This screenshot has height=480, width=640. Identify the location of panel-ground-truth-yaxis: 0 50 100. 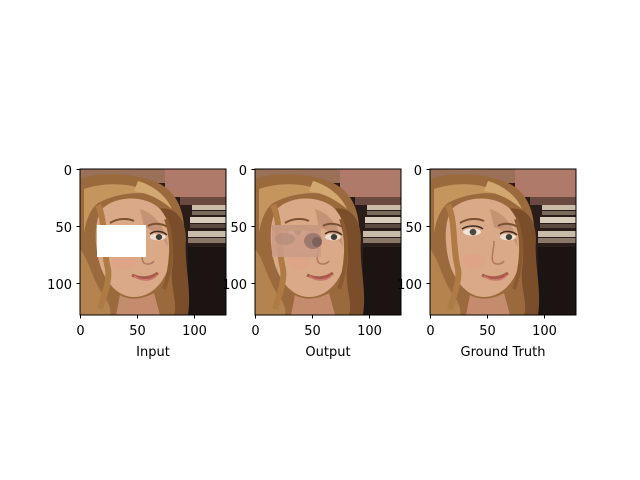
(413, 228).